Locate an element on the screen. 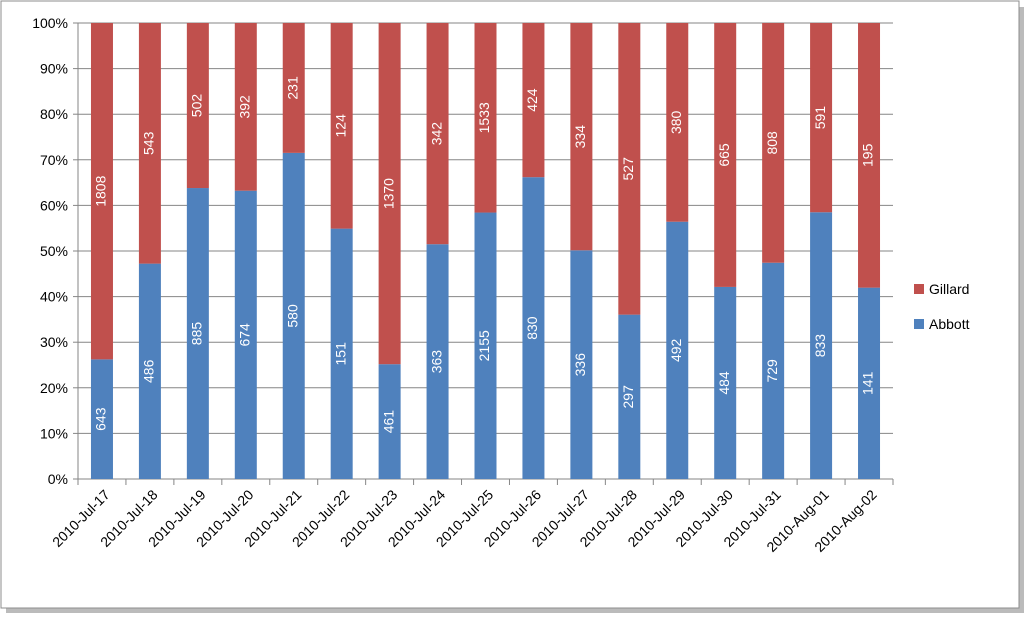 This screenshot has width=1028, height=617. value-label: 2155 is located at coordinates (484, 345).